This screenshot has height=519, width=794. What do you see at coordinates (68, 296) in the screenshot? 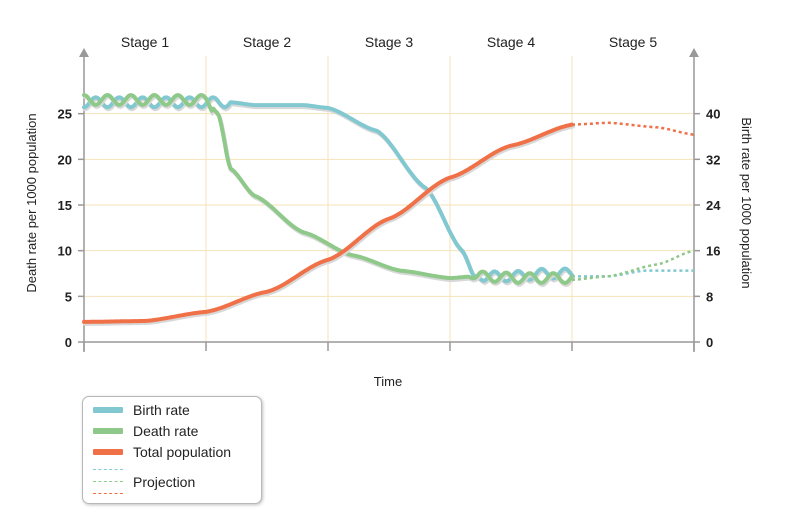
I see `left-tick-label: 5` at bounding box center [68, 296].